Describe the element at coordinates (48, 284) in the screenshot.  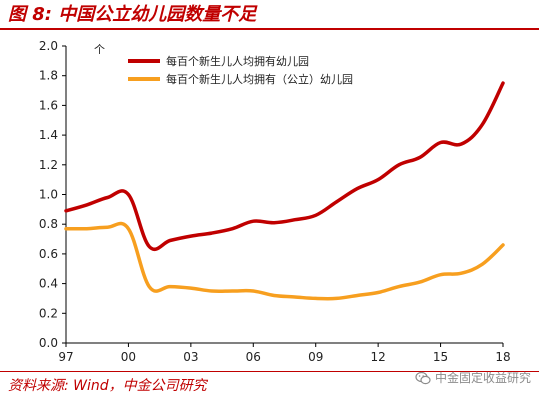
I see `y-tick-label: 0.4` at that location.